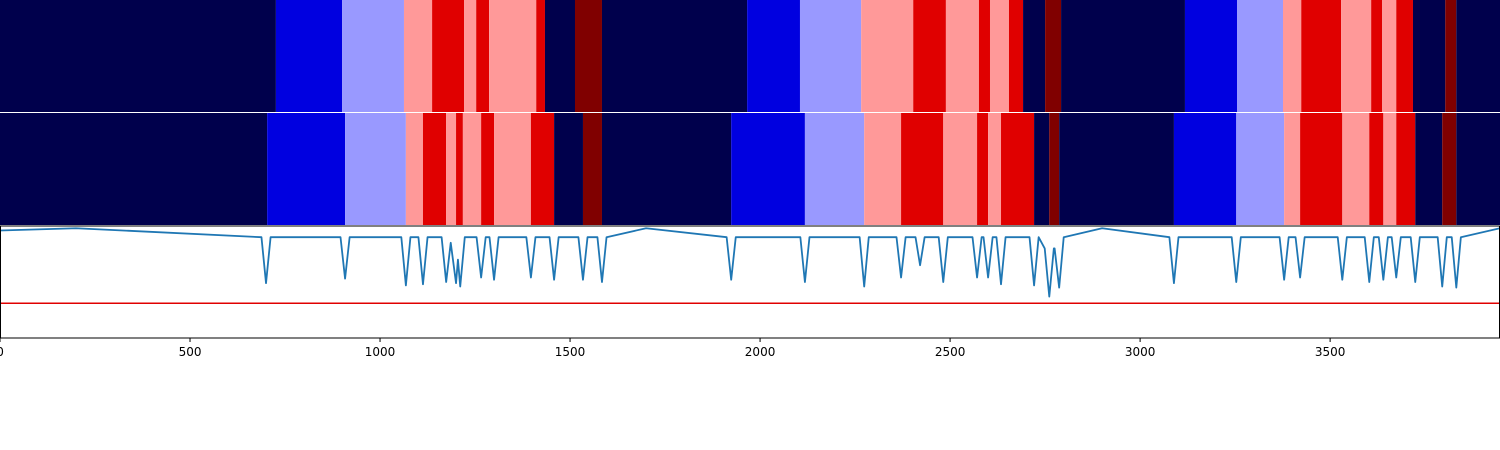 The image size is (1500, 450). Describe the element at coordinates (950, 352) in the screenshot. I see `x-tick-label: 2500` at that location.